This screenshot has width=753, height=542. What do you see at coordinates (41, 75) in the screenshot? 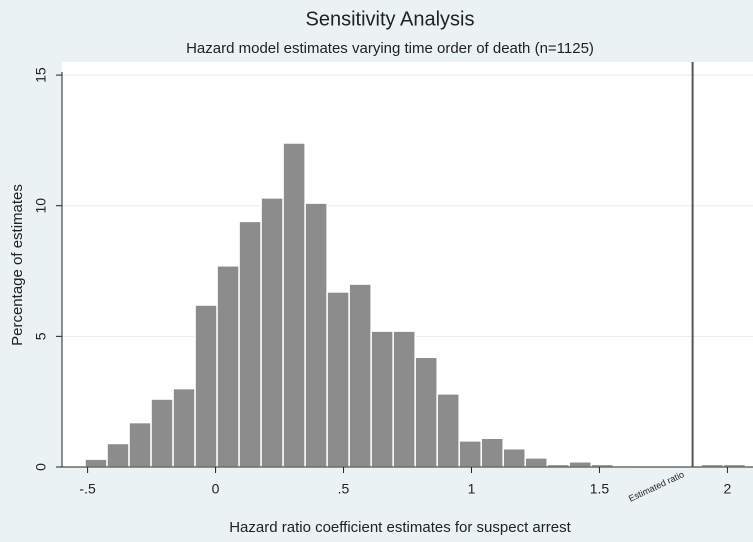
I see `y-tick-label: 15` at bounding box center [41, 75].